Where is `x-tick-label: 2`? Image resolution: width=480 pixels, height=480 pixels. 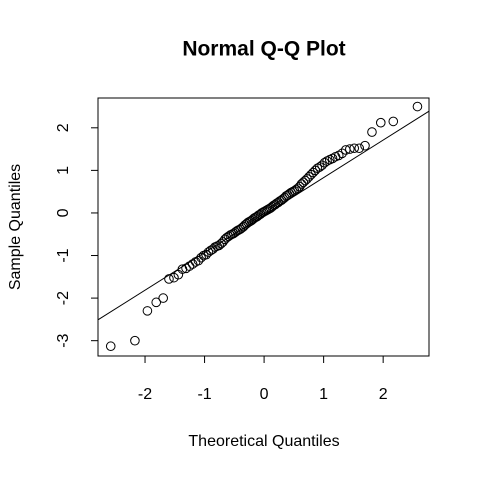 x-tick-label: 2 is located at coordinates (383, 394).